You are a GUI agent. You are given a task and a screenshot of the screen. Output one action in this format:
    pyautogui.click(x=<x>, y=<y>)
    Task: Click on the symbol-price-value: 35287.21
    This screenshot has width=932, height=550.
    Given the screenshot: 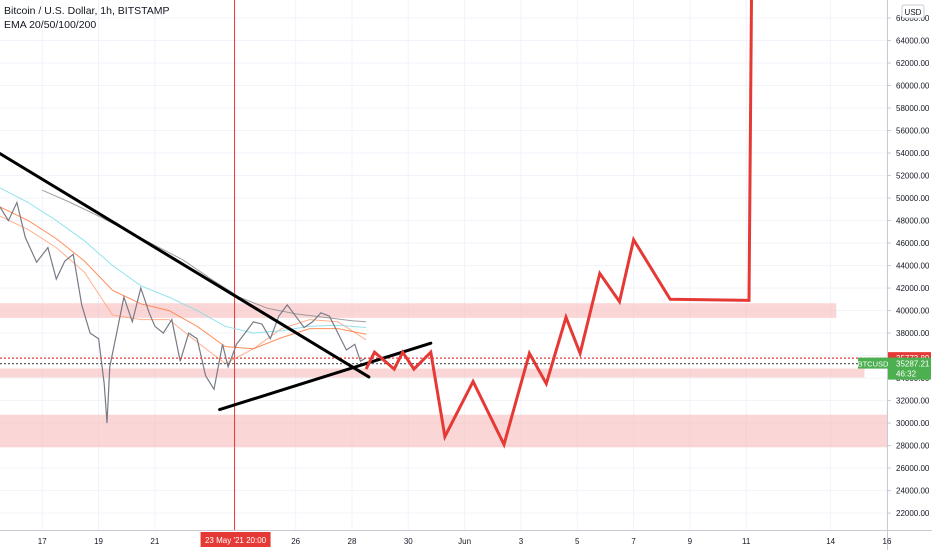 What is the action you would take?
    pyautogui.click(x=913, y=364)
    